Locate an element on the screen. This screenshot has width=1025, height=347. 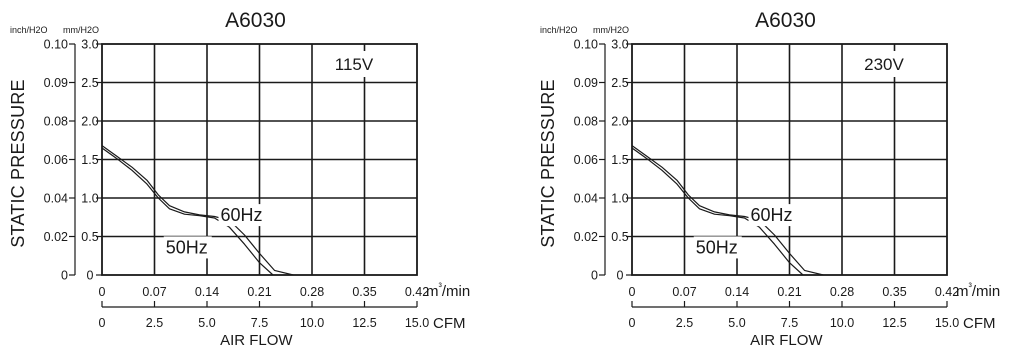
voltage-annotation: 115V is located at coordinates (354, 64).